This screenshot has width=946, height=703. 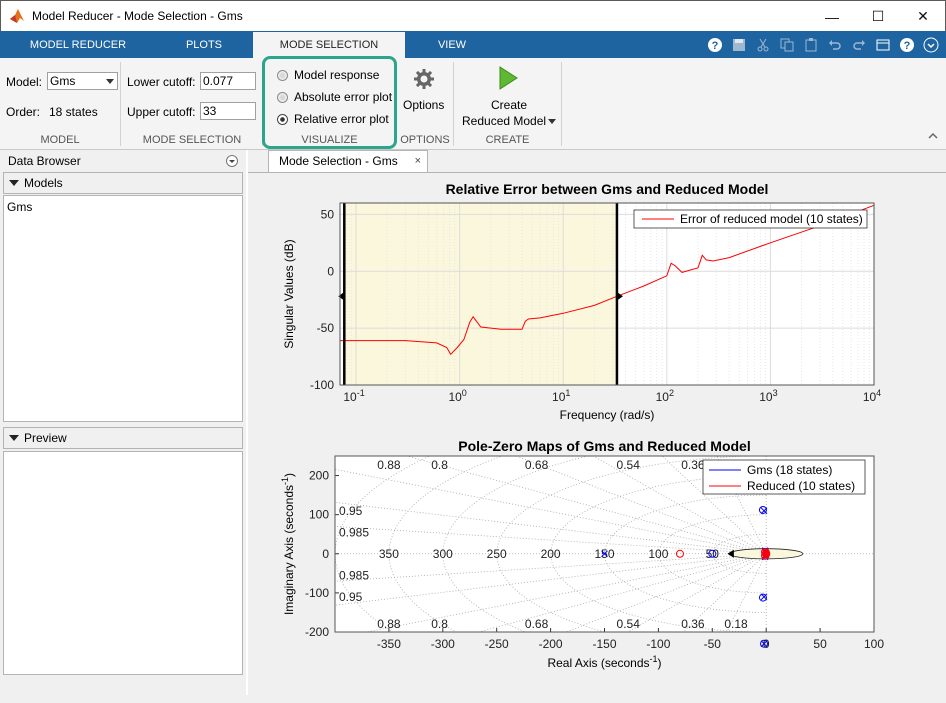 I want to click on legend: Gms (18 states) Reduced (10 states), so click(x=784, y=477).